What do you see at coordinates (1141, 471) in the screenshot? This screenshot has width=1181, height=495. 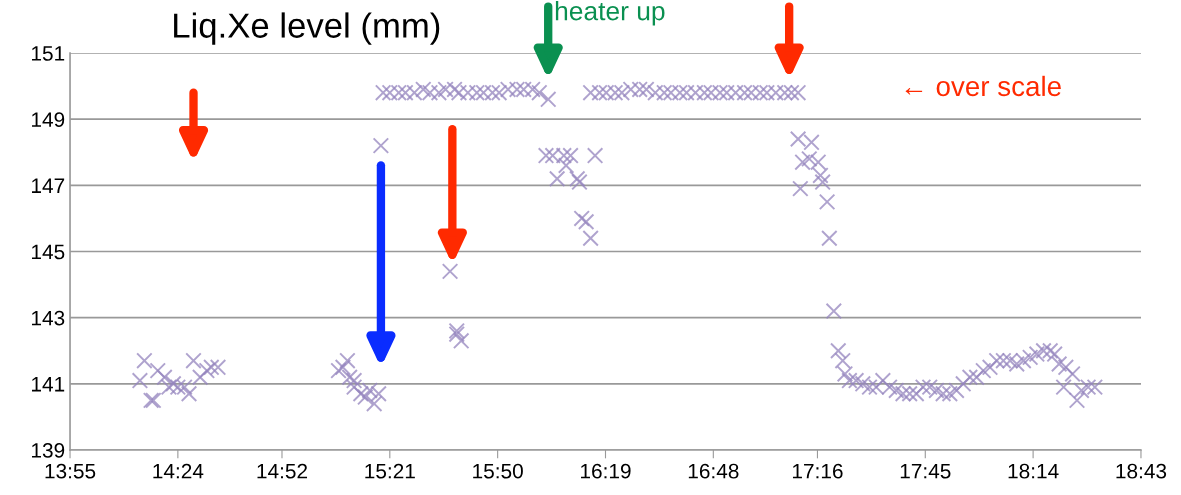 I see `x-tick-label: 18:43` at bounding box center [1141, 471].